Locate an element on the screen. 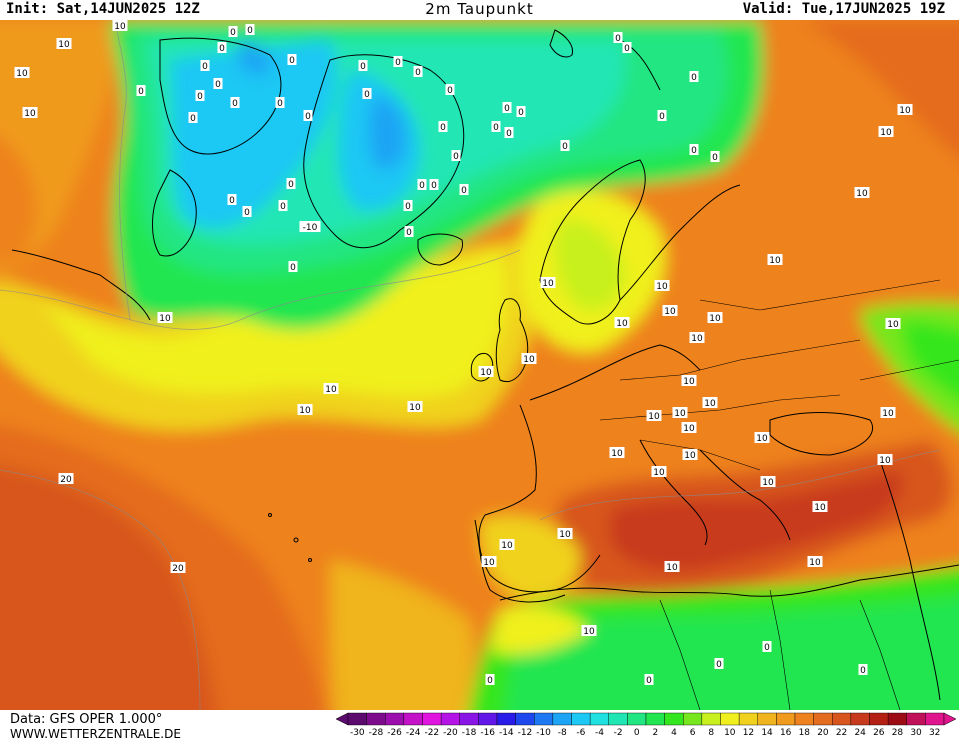 The width and height of the screenshot is (959, 741). valid-time: Valid: Tue,17JUN2025 19Z is located at coordinates (843, 9).